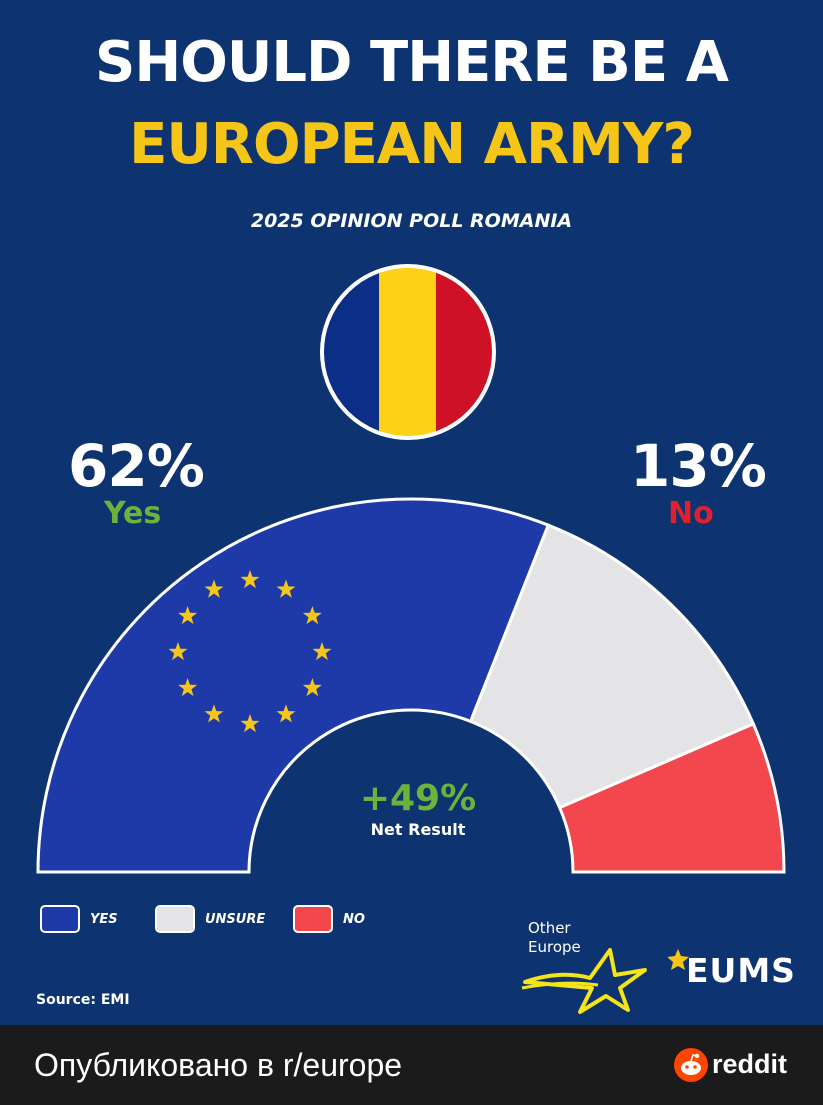 The image size is (823, 1105). I want to click on yes-percentage: 62%, so click(136, 466).